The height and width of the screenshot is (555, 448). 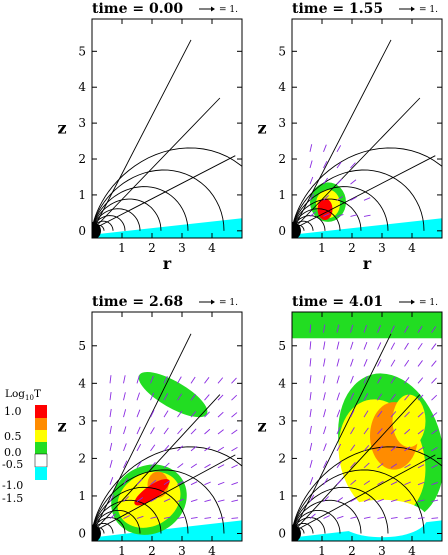 What do you see at coordinates (12, 485) in the screenshot?
I see `colorbar-label-5: -1.0` at bounding box center [12, 485].